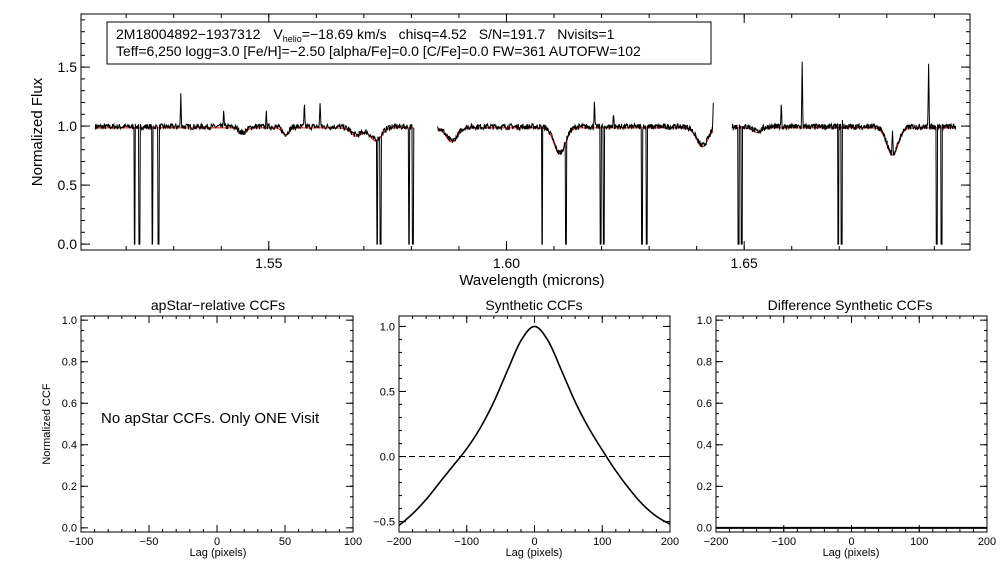  What do you see at coordinates (533, 305) in the screenshot?
I see `synthetic-ccf-title: Synthetic CCFs` at bounding box center [533, 305].